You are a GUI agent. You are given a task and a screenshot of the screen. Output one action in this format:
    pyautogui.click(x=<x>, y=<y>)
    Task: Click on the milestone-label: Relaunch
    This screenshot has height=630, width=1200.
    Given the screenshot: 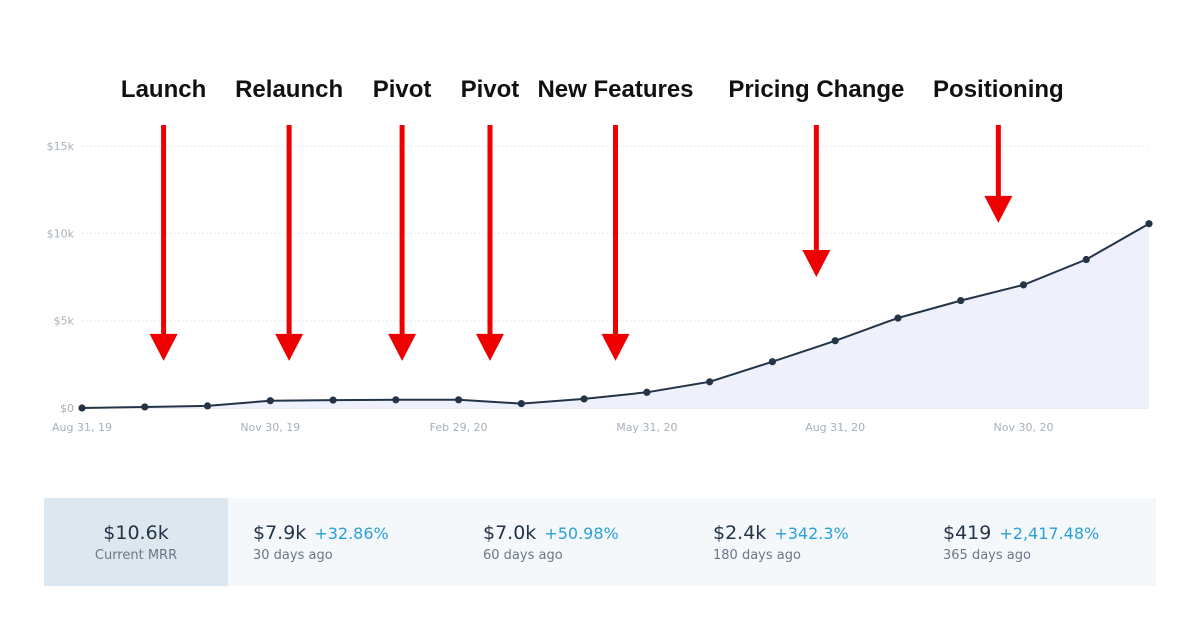 What is the action you would take?
    pyautogui.click(x=289, y=89)
    